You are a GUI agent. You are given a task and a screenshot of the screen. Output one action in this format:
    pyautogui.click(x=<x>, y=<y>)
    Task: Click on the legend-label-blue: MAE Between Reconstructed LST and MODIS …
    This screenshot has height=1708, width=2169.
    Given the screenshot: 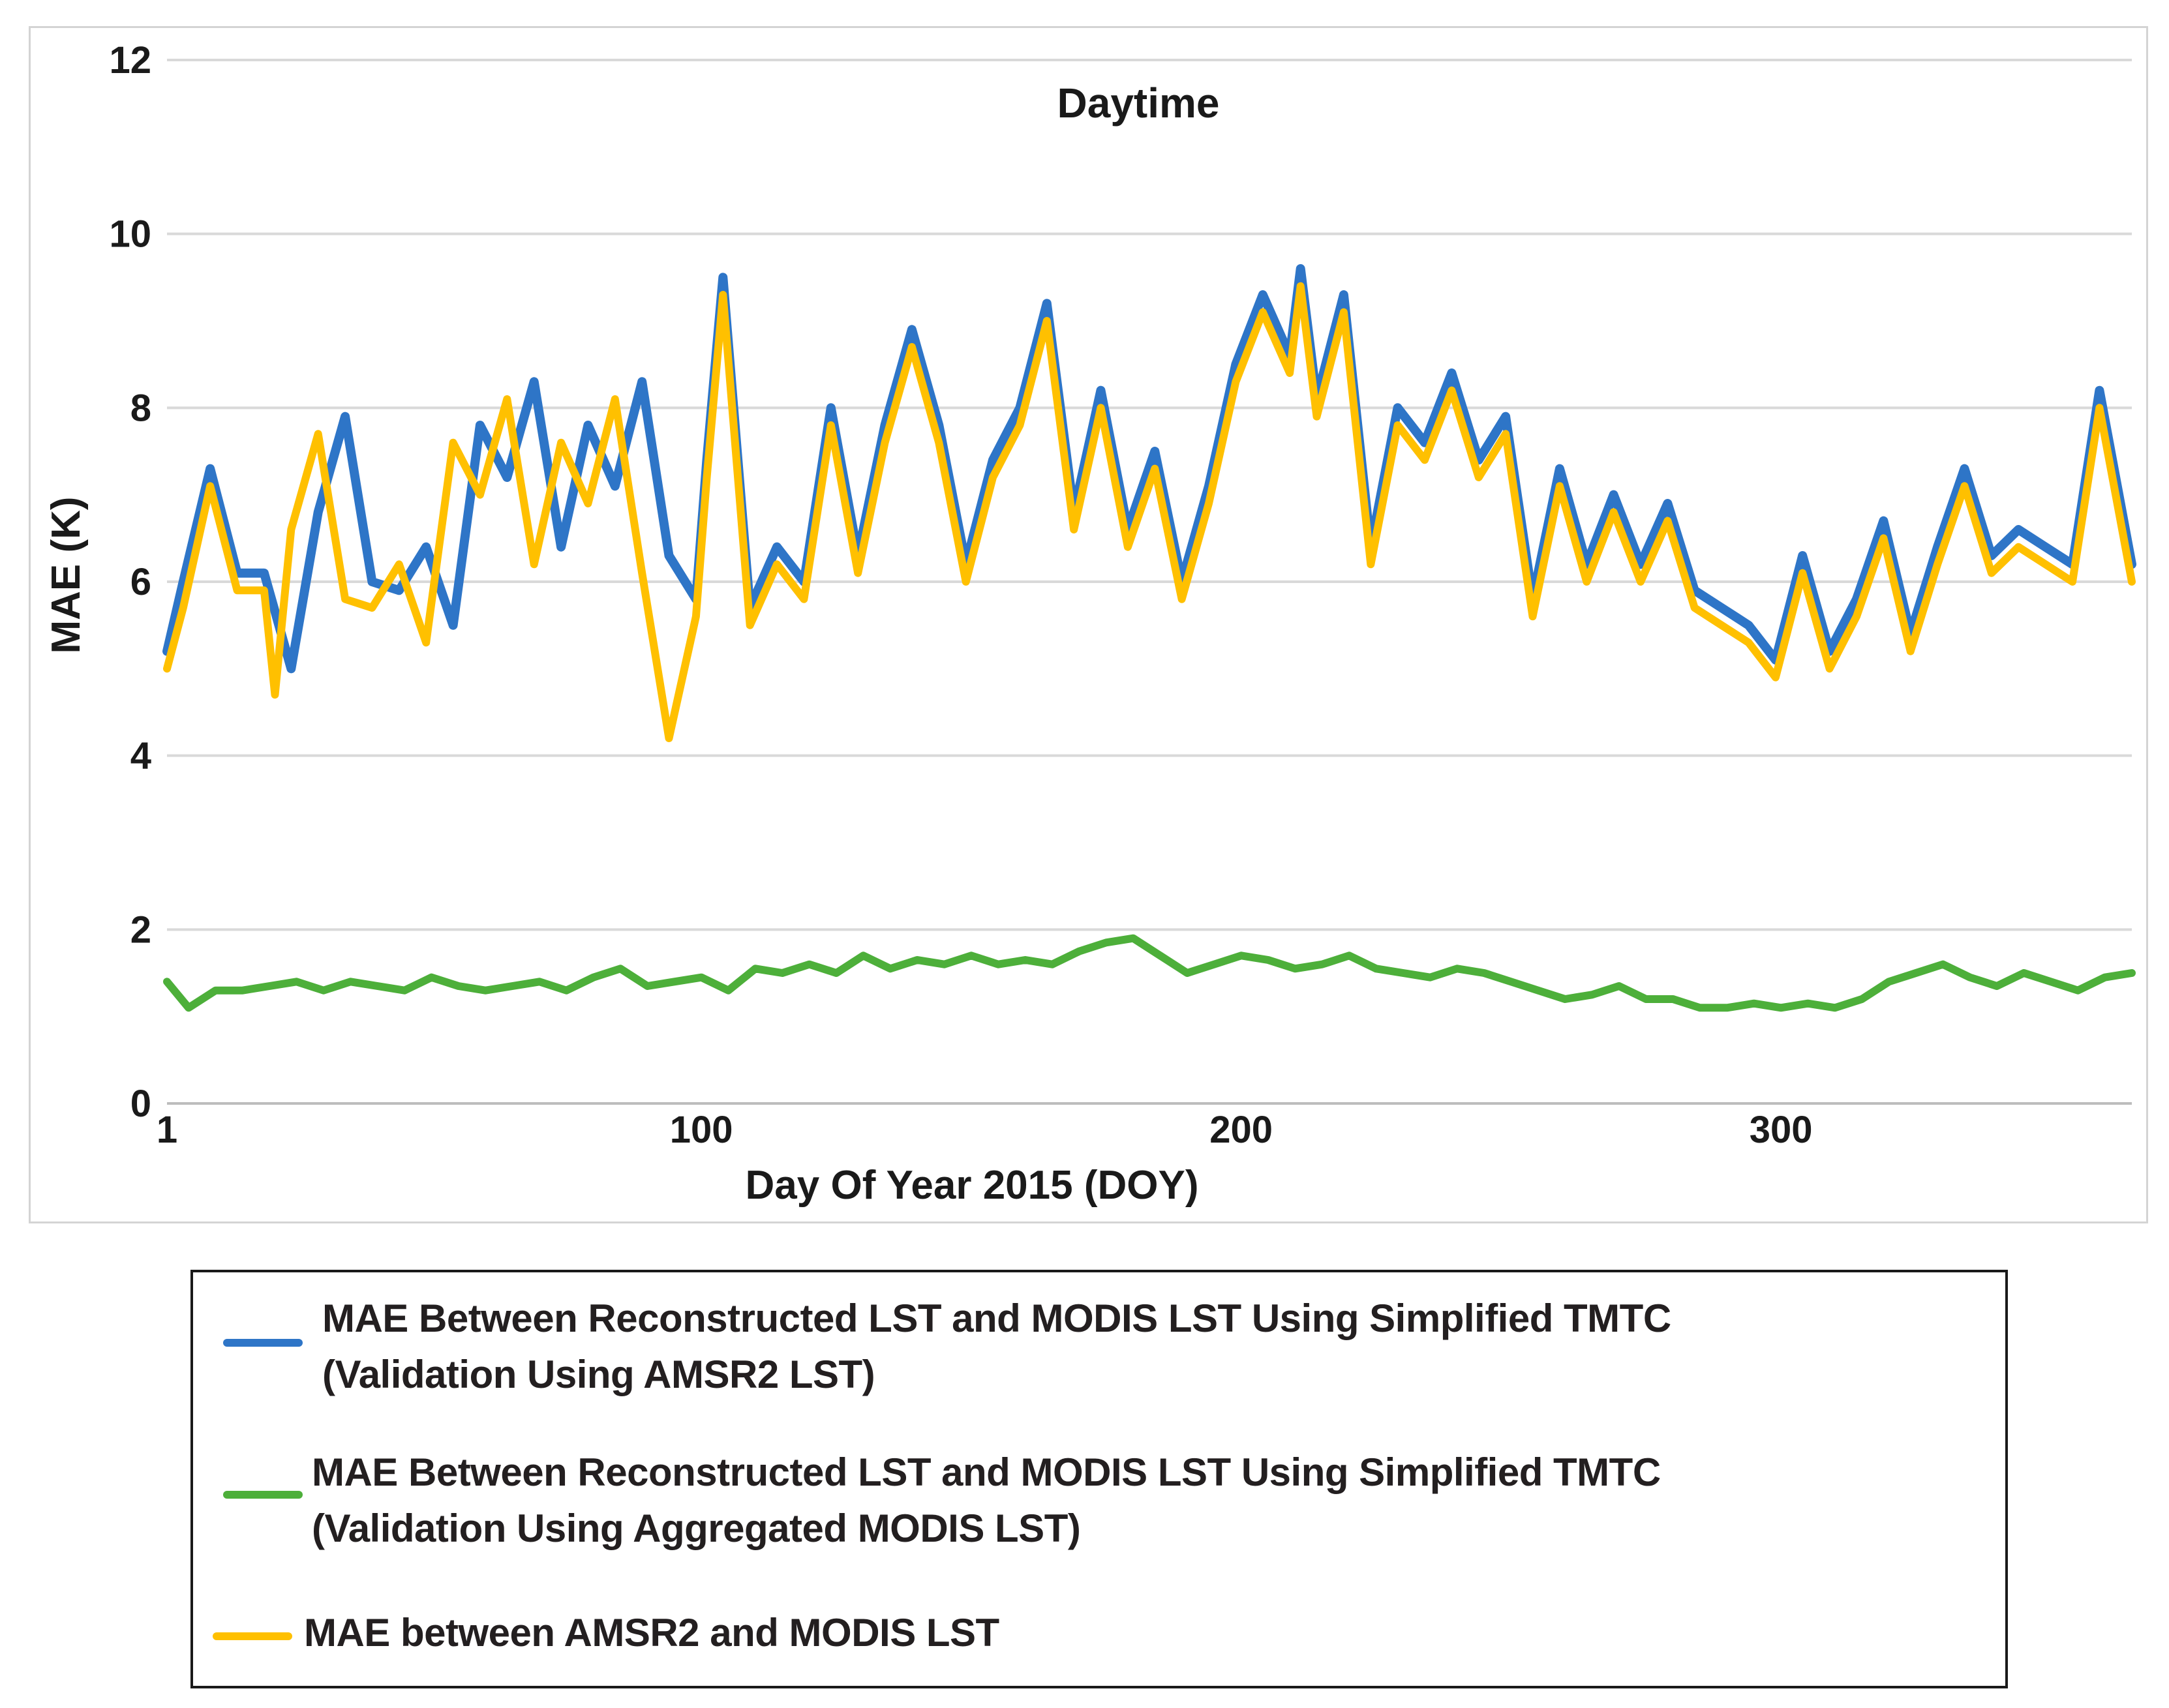 What is the action you would take?
    pyautogui.click(x=997, y=1346)
    